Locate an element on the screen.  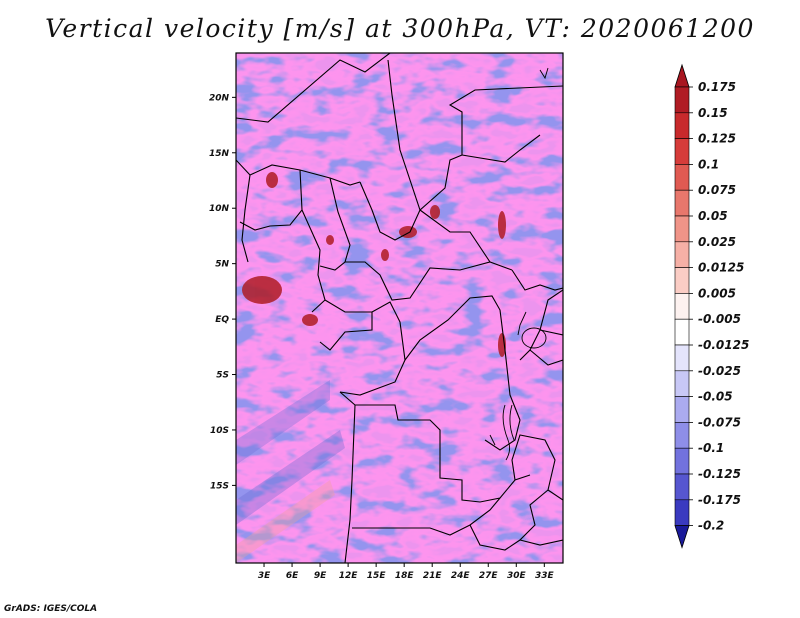
lat-tick-label: 10S is located at coordinates (219, 431).